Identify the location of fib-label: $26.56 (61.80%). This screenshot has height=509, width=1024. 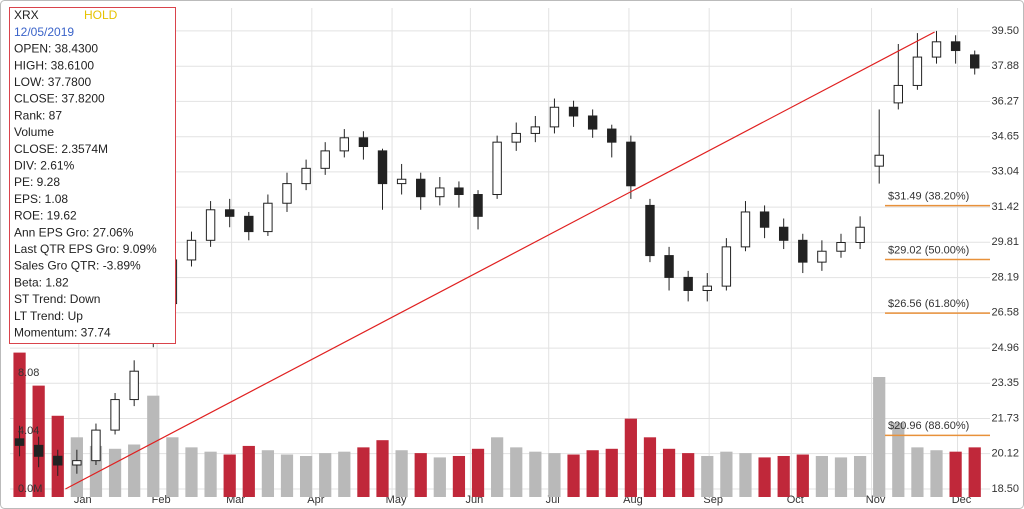
(928, 304).